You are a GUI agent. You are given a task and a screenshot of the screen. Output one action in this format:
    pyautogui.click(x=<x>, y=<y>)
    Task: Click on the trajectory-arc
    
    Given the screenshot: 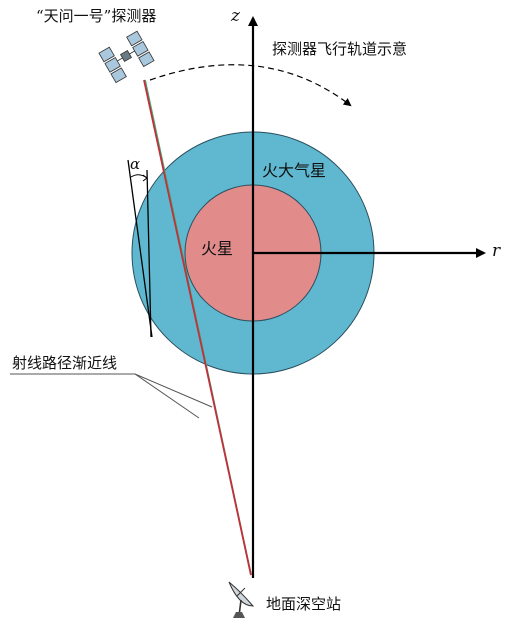 What is the action you would take?
    pyautogui.click(x=250, y=85)
    